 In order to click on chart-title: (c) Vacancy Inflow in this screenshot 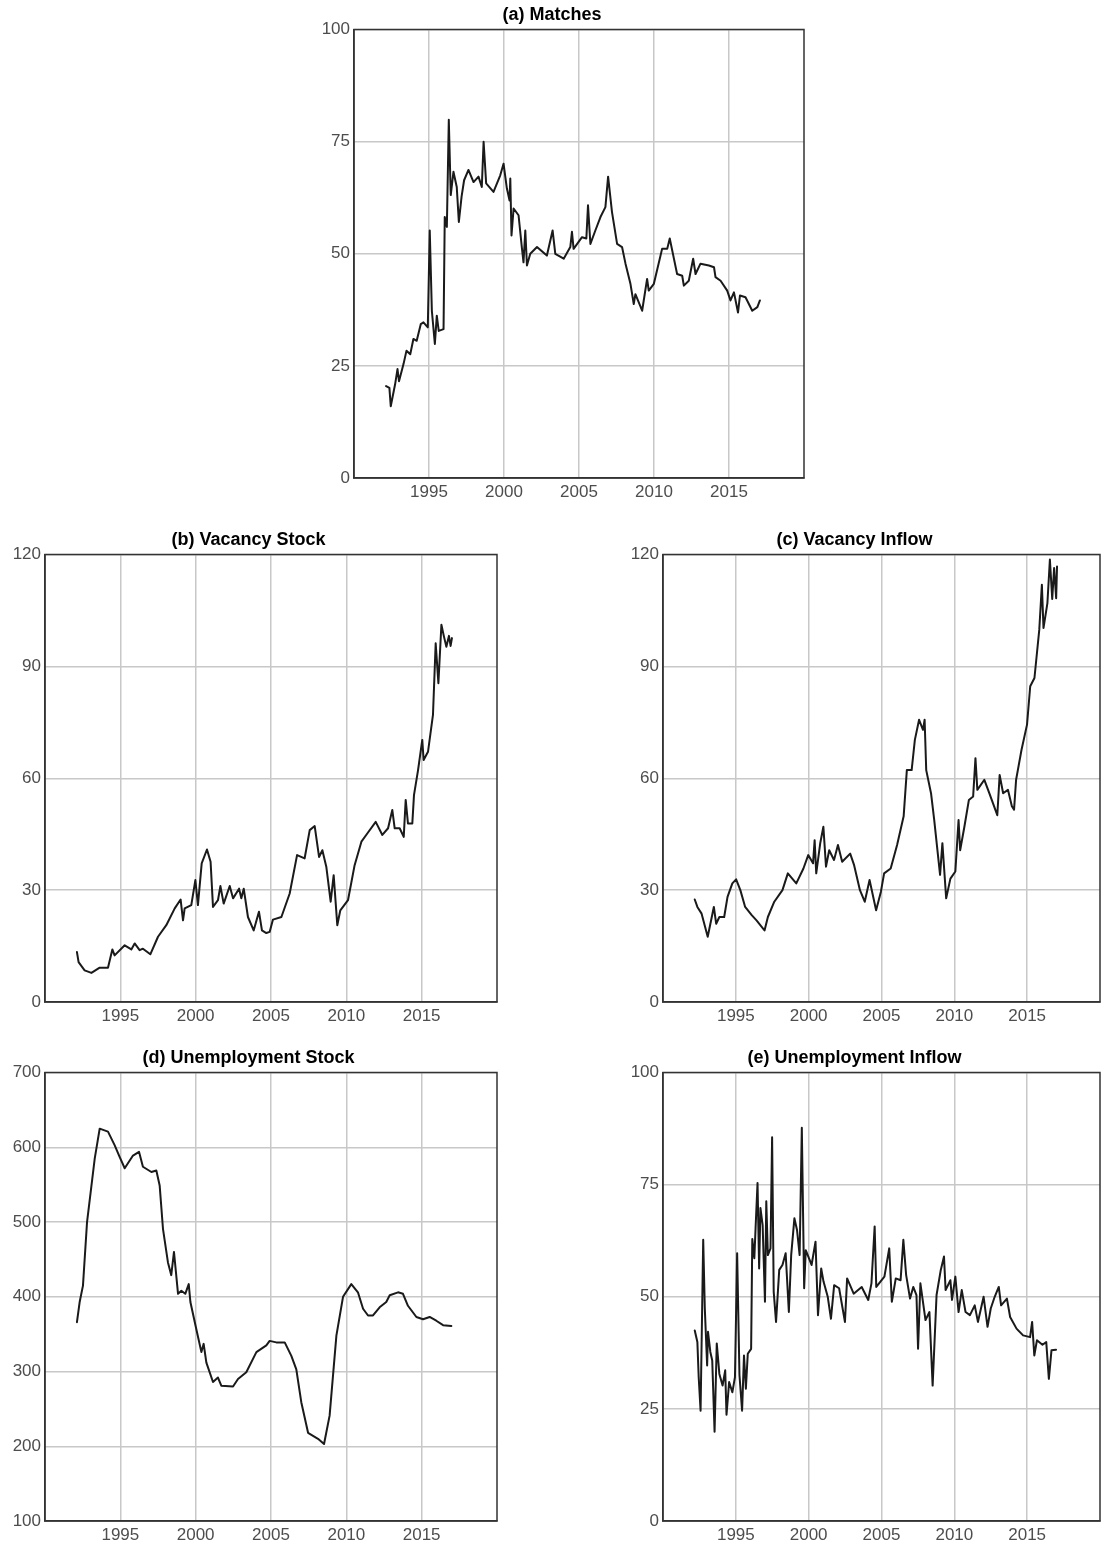, I will do `click(855, 538)`.